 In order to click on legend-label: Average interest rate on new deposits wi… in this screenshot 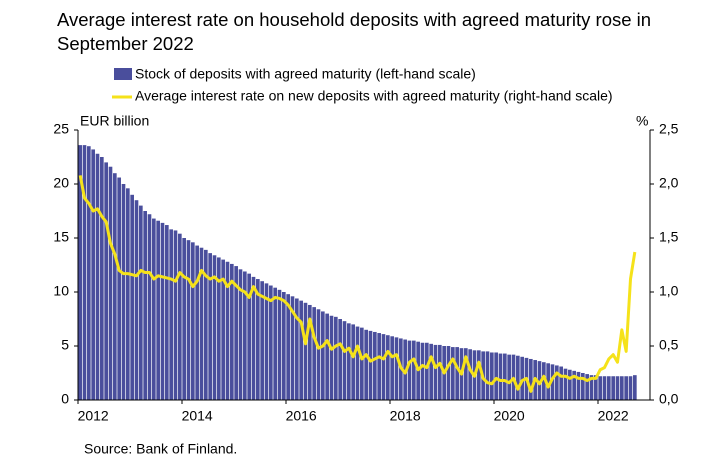, I will do `click(374, 96)`.